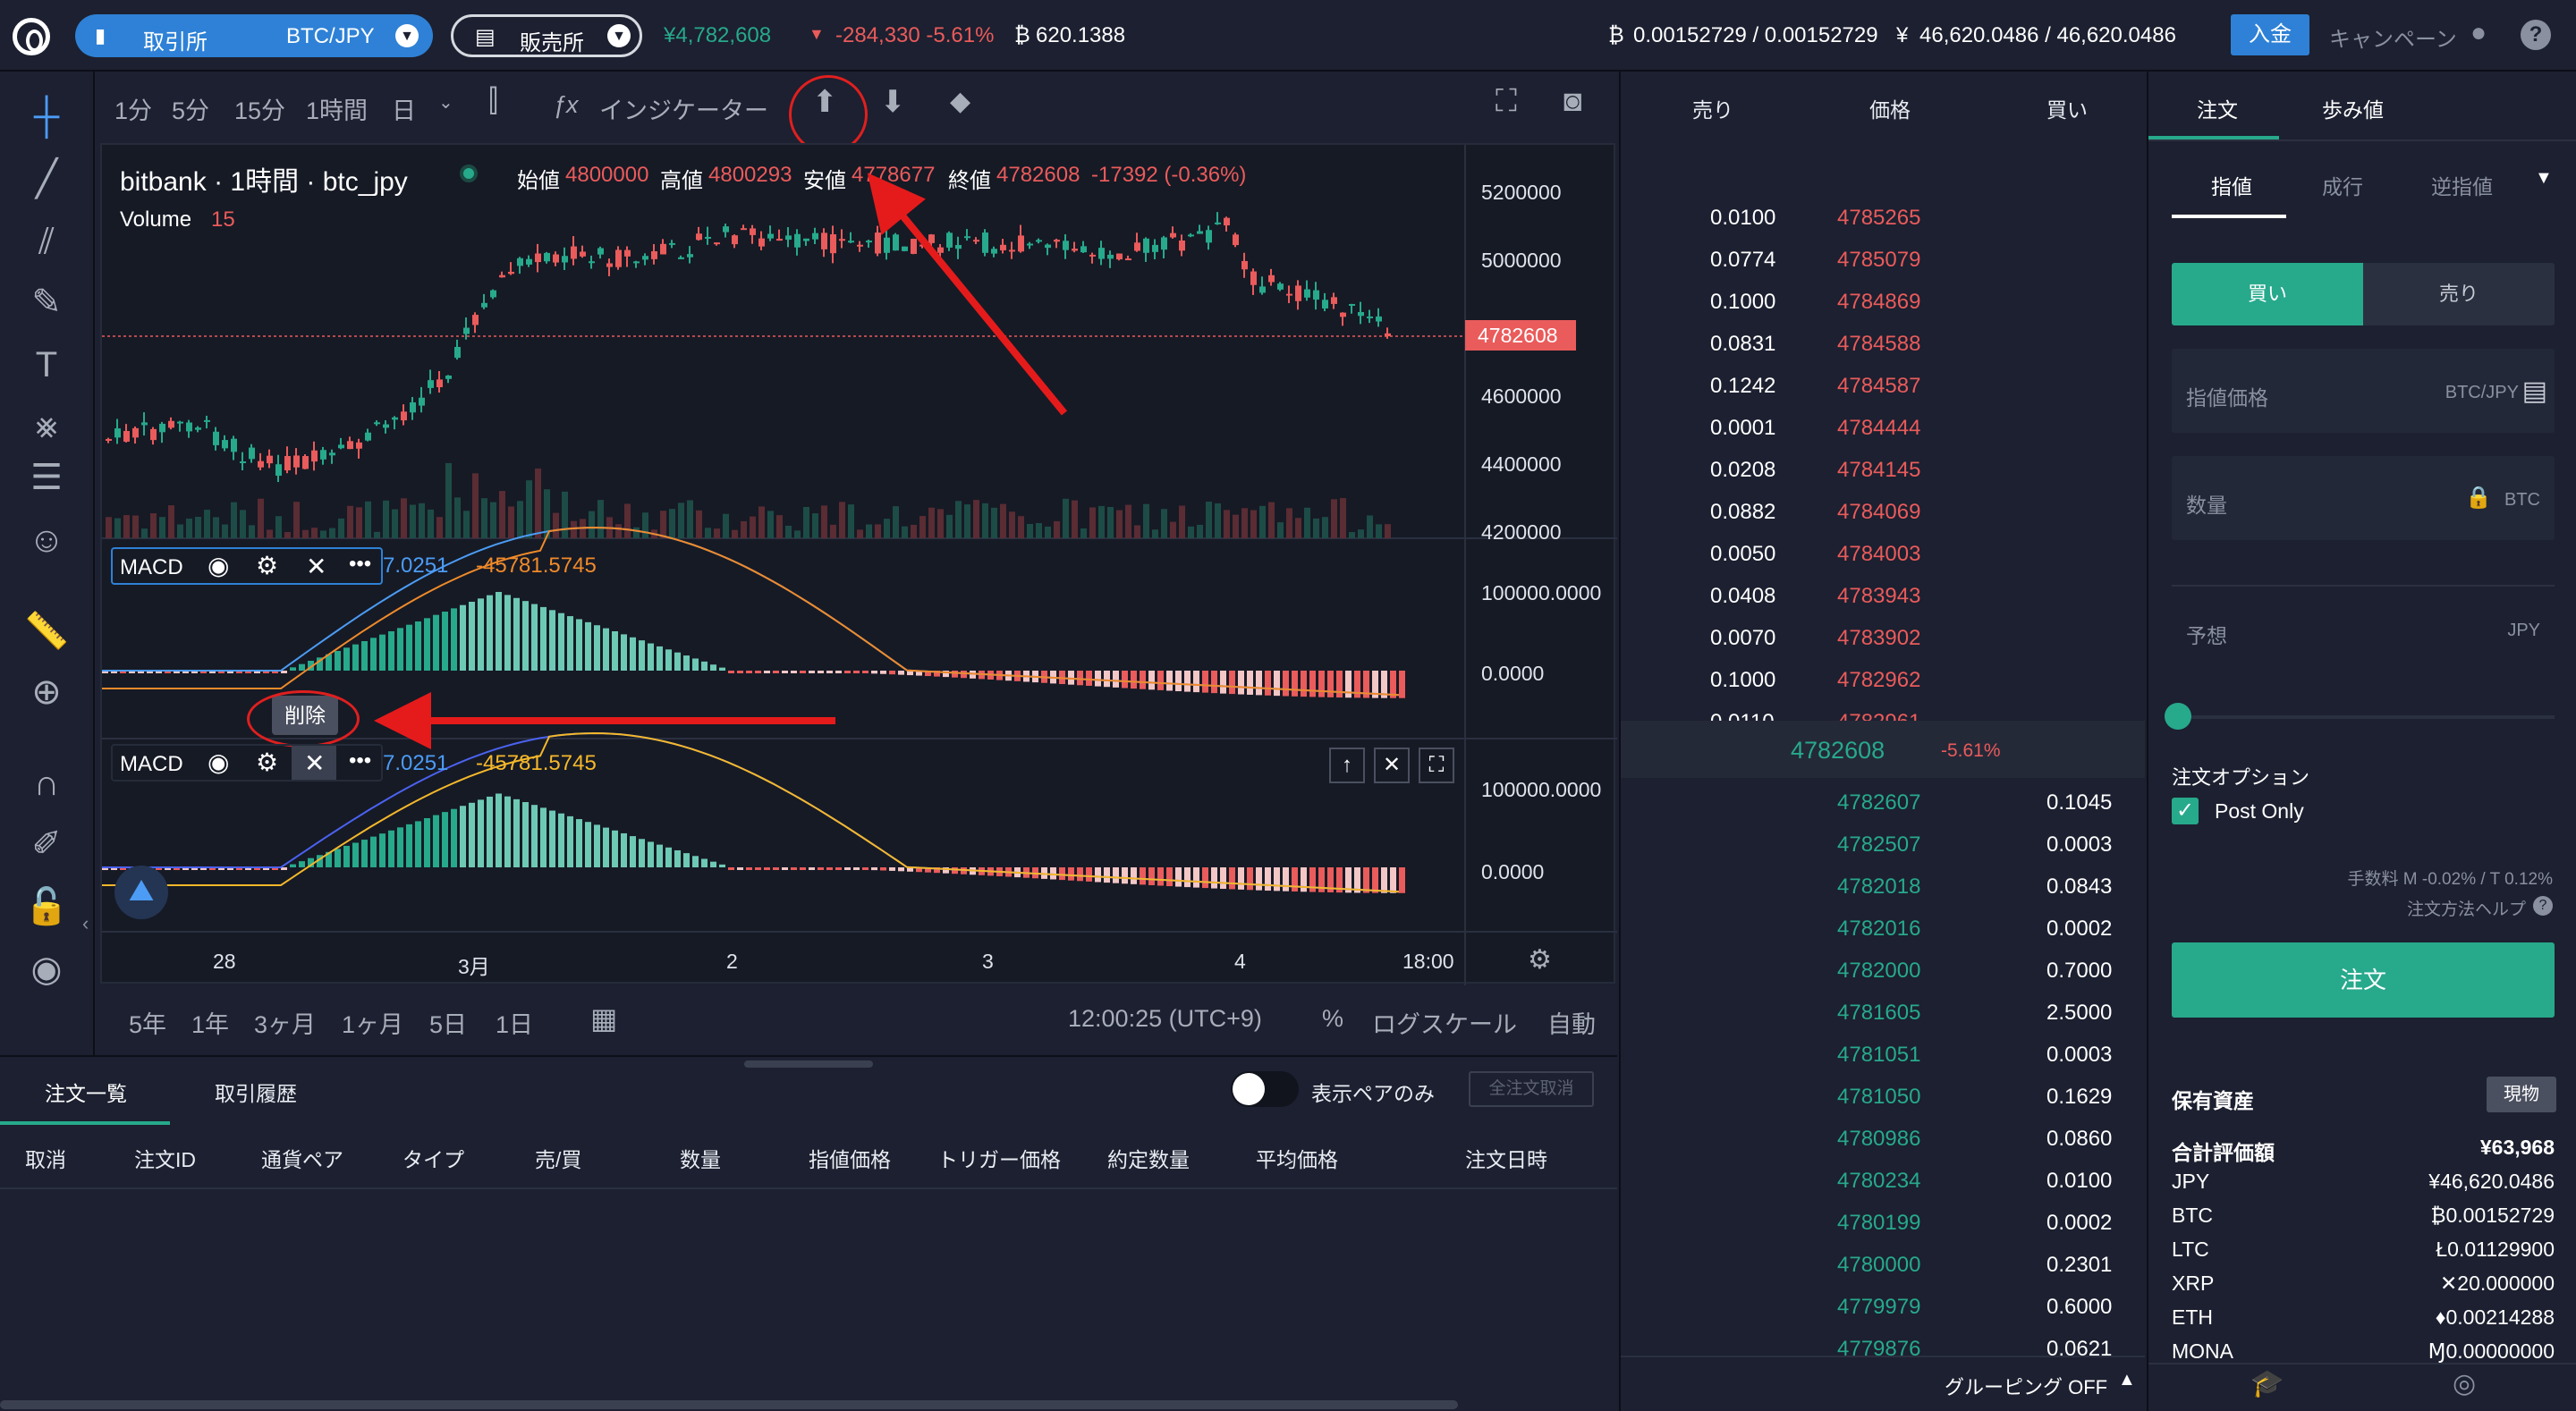  I want to click on bid-price: 4782000, so click(1879, 971).